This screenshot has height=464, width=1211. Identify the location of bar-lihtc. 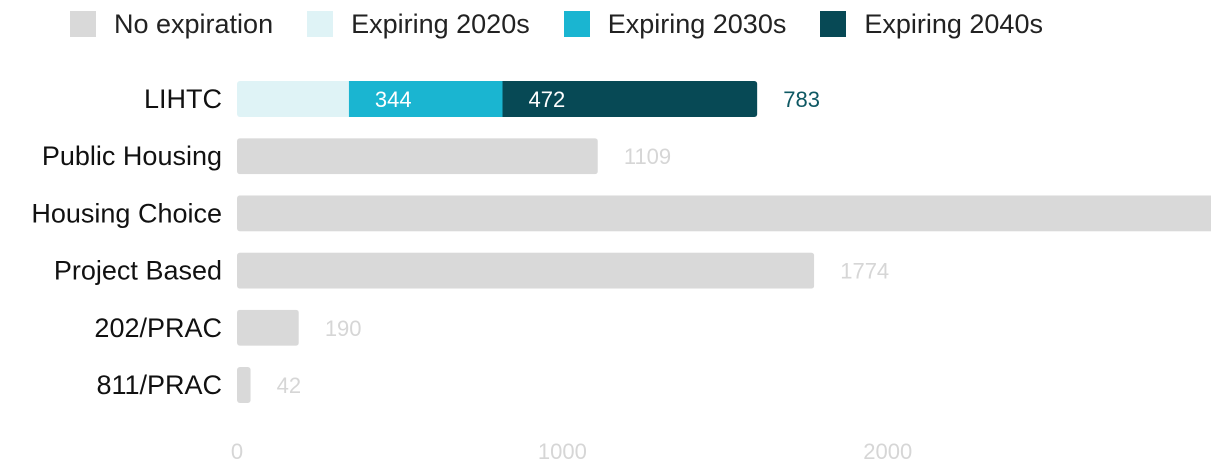
(497, 99).